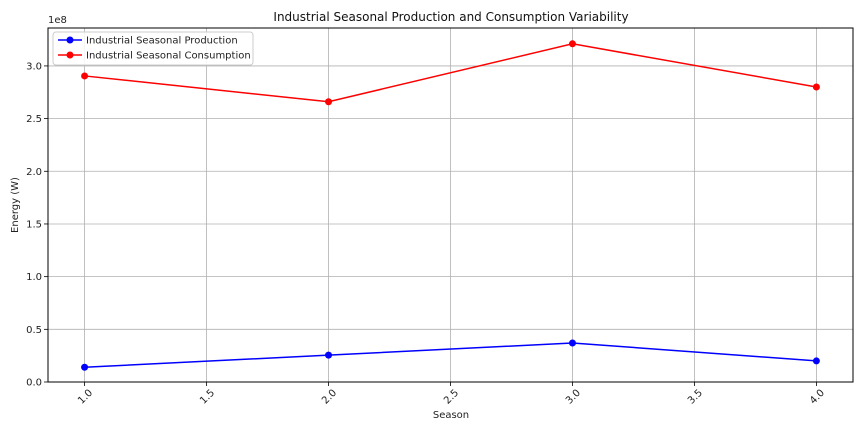 The width and height of the screenshot is (864, 432). Describe the element at coordinates (451, 397) in the screenshot. I see `x-tick-label: 2.5` at that location.